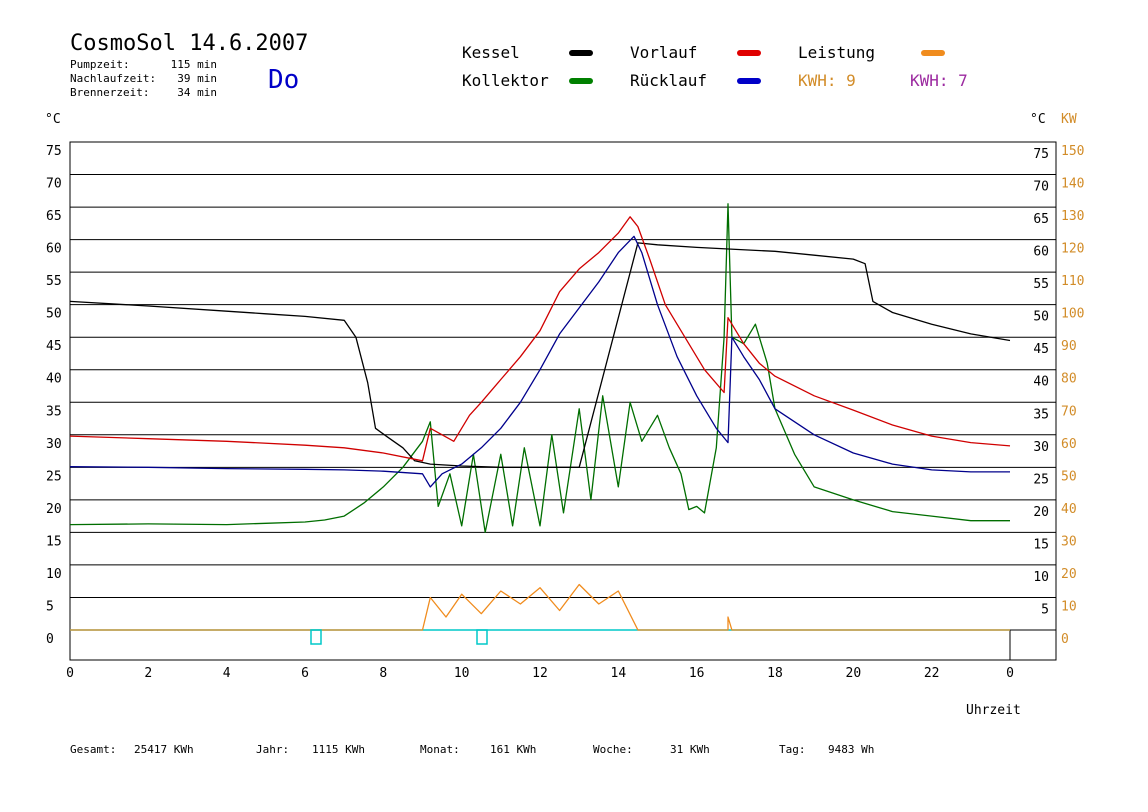 The image size is (1148, 812). What do you see at coordinates (1041, 544) in the screenshot?
I see `right-tick-label: 15` at bounding box center [1041, 544].